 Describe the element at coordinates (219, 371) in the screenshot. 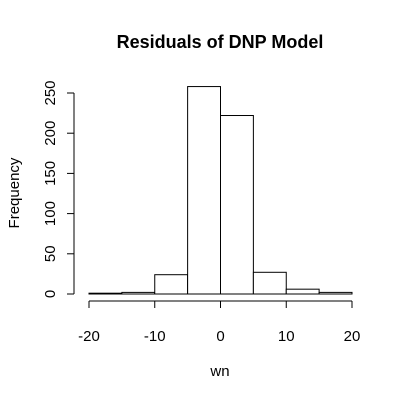

I see `x-axis-label: wn` at that location.